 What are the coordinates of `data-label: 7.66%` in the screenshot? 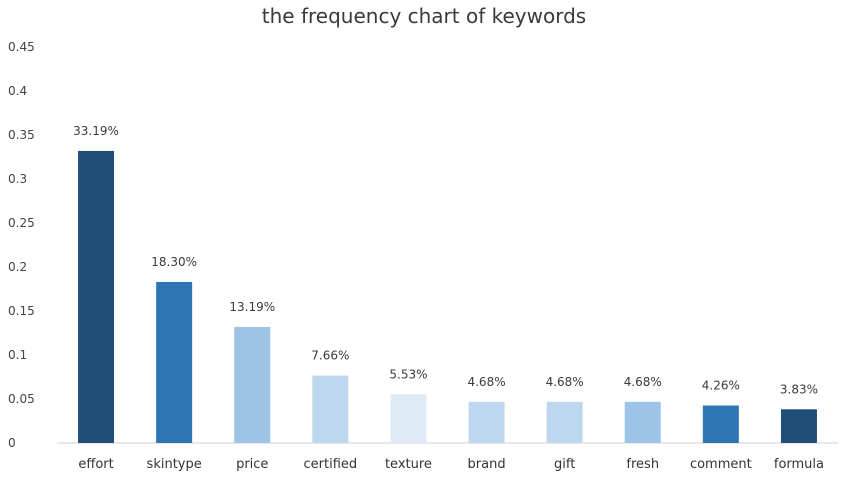 It's located at (330, 356).